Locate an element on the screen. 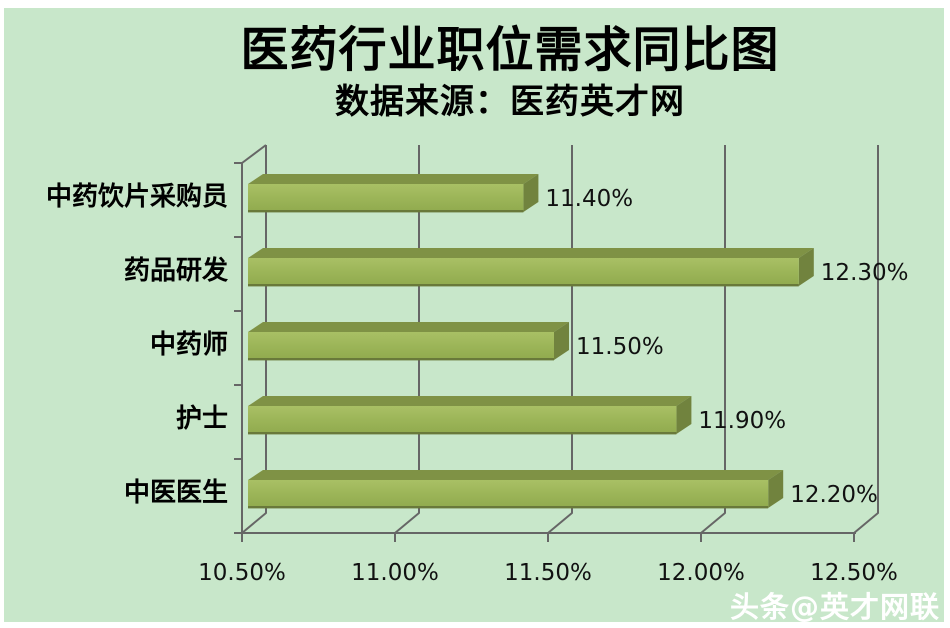  value-label: 11.40% is located at coordinates (589, 198).